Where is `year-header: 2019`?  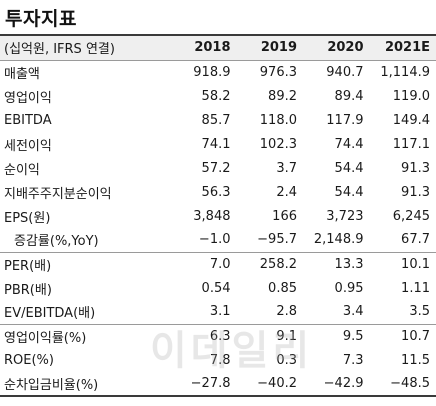
year-header: 2019 is located at coordinates (269, 48).